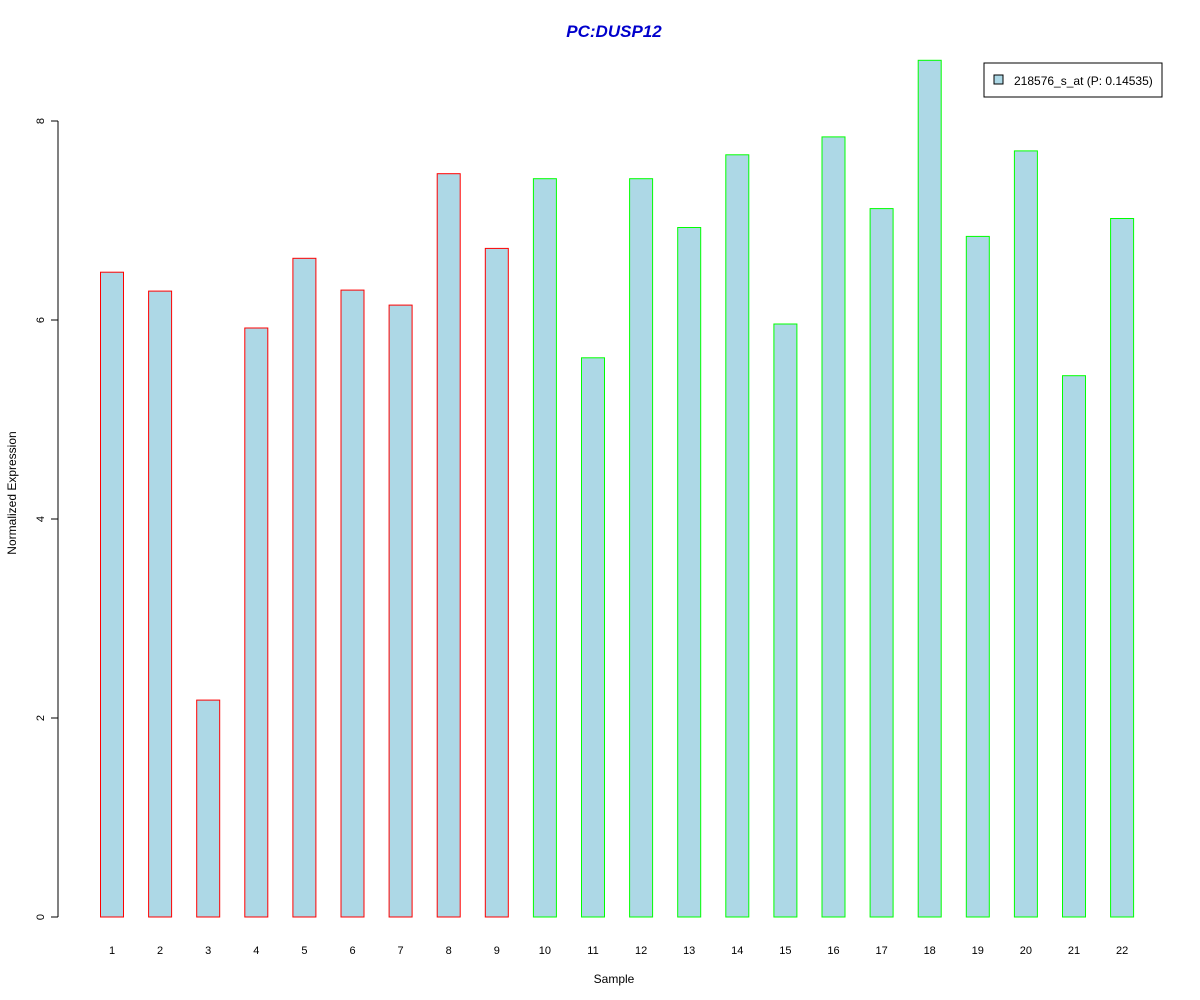 The width and height of the screenshot is (1200, 1000). What do you see at coordinates (401, 951) in the screenshot?
I see `x-tick-label: 7` at bounding box center [401, 951].